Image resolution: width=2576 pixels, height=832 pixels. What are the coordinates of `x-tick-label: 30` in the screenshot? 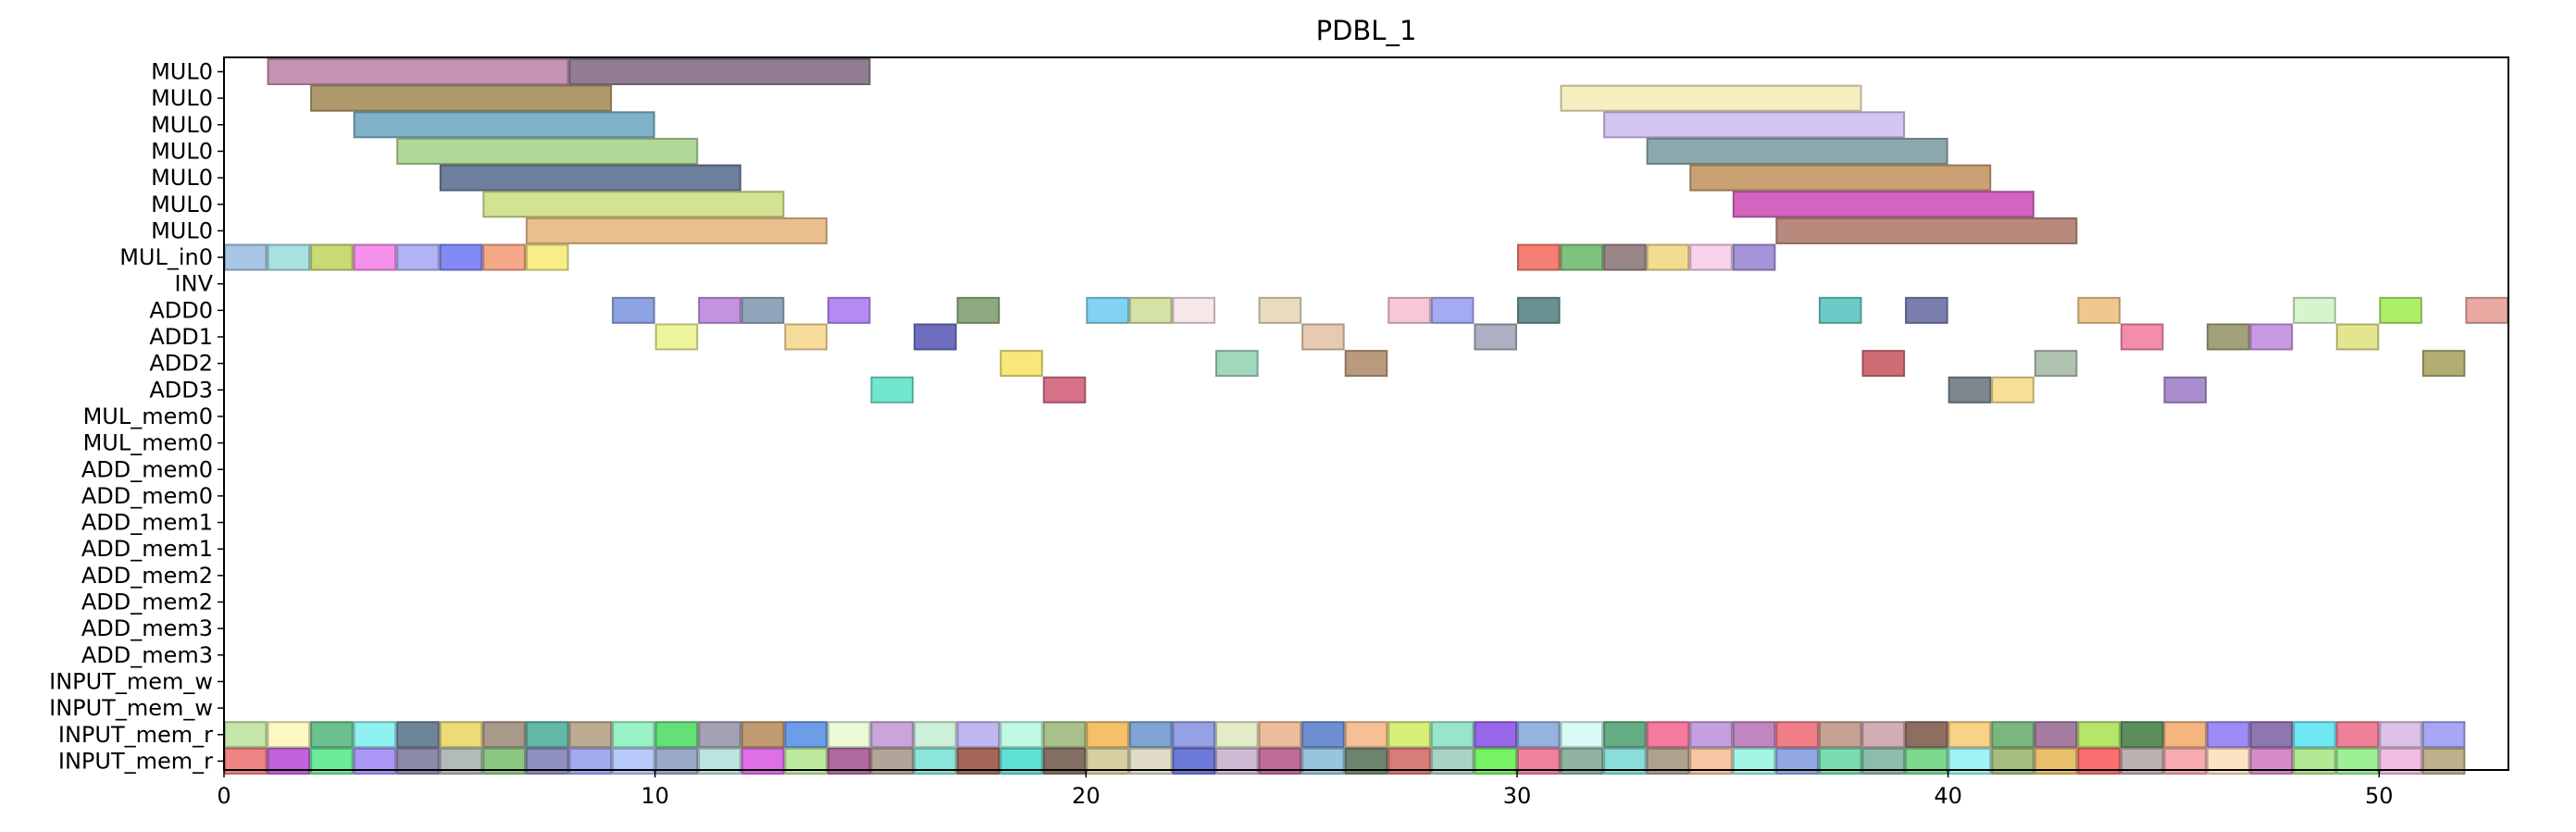 It's located at (1517, 796).